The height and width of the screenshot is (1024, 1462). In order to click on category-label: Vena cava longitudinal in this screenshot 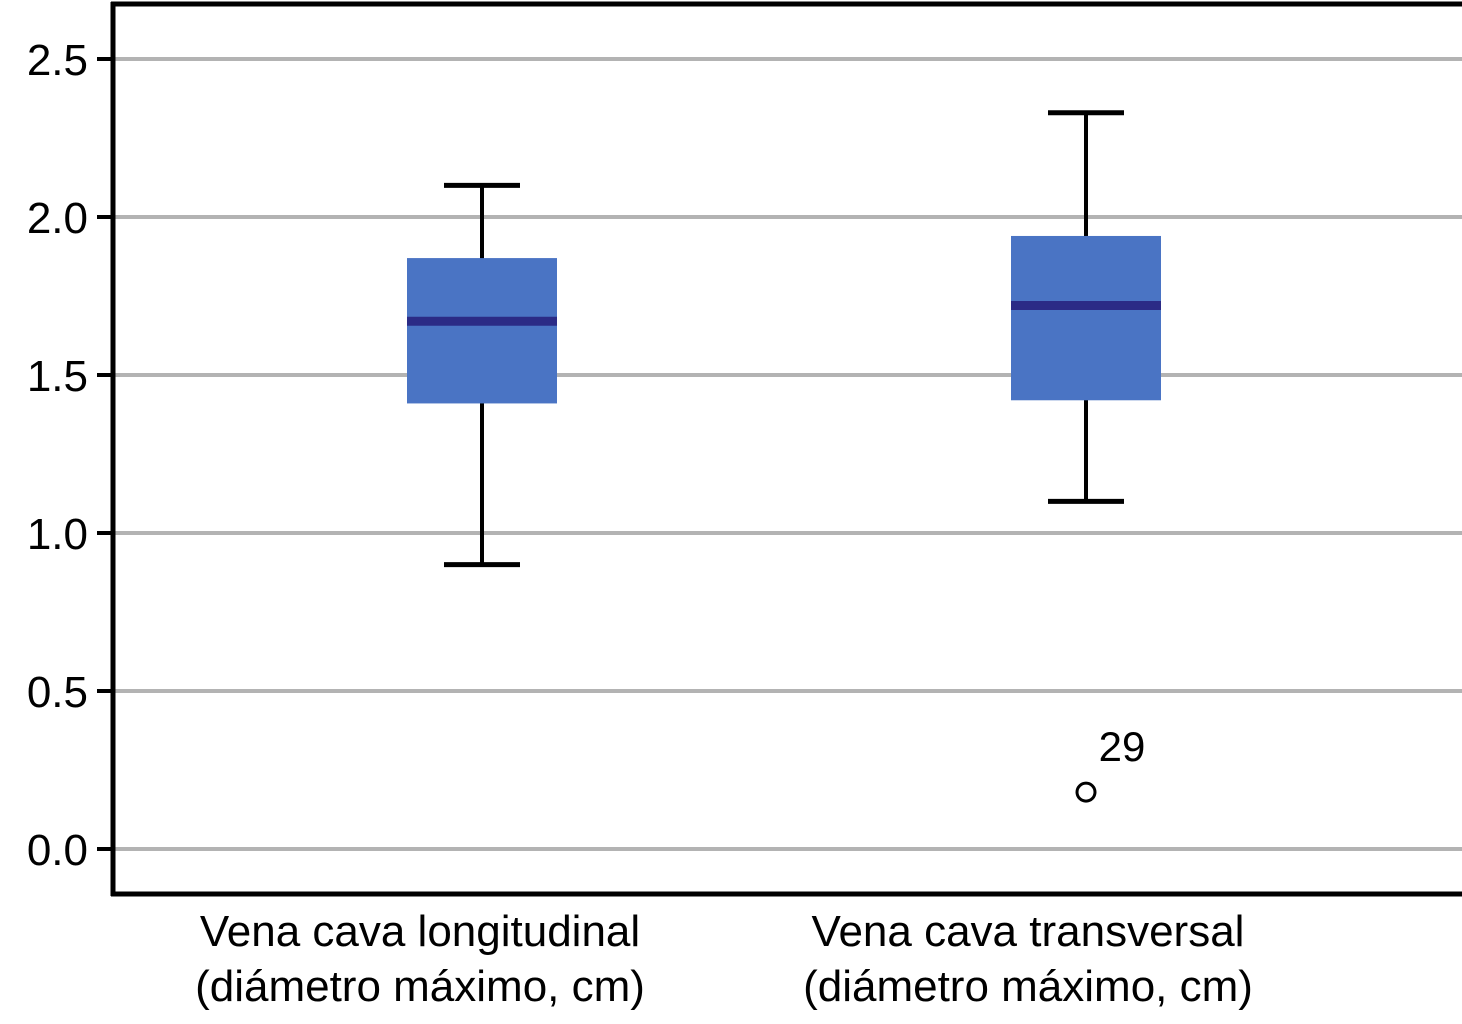, I will do `click(420, 931)`.